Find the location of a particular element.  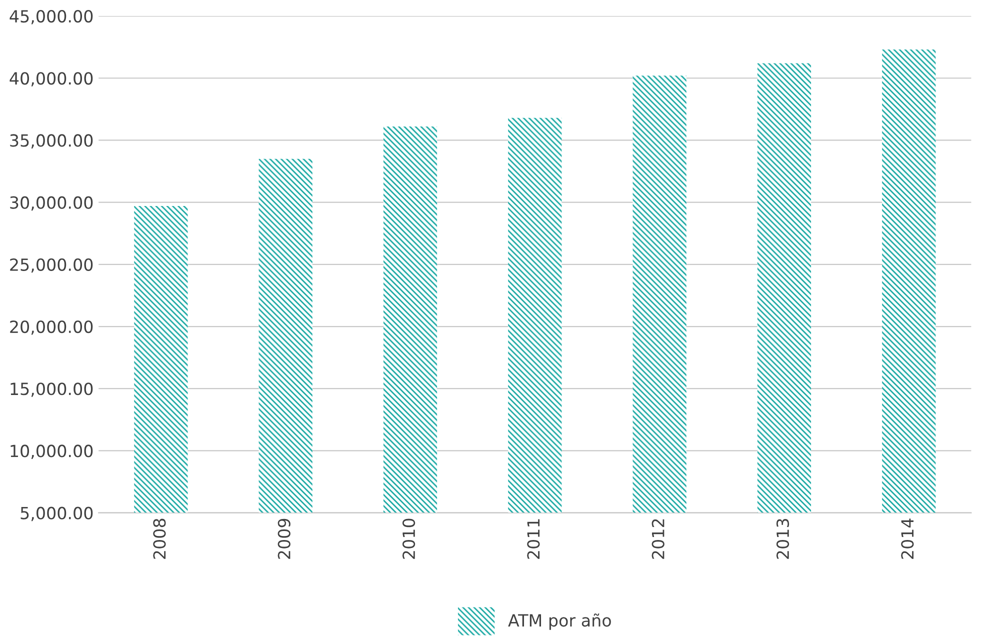

x-tick-label: 2008 is located at coordinates (159, 538).